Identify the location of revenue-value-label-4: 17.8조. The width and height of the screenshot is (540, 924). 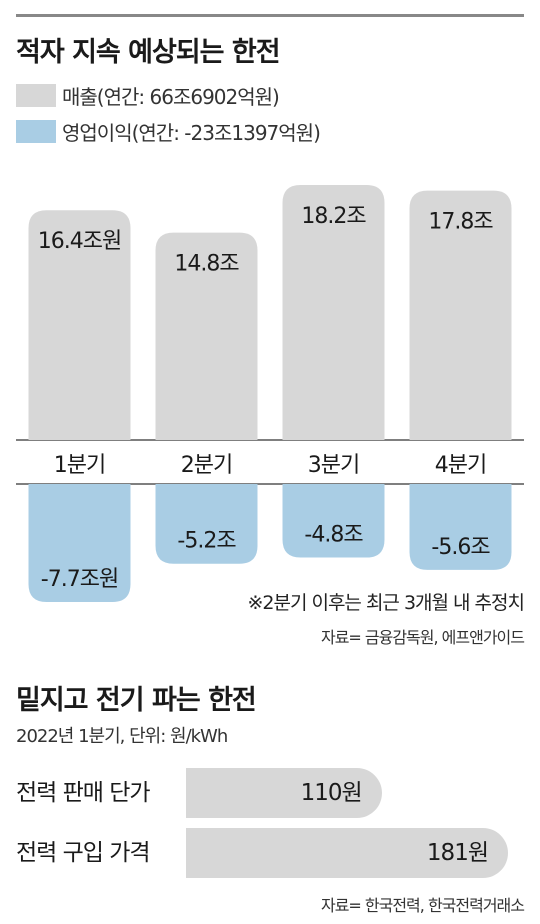
(460, 222).